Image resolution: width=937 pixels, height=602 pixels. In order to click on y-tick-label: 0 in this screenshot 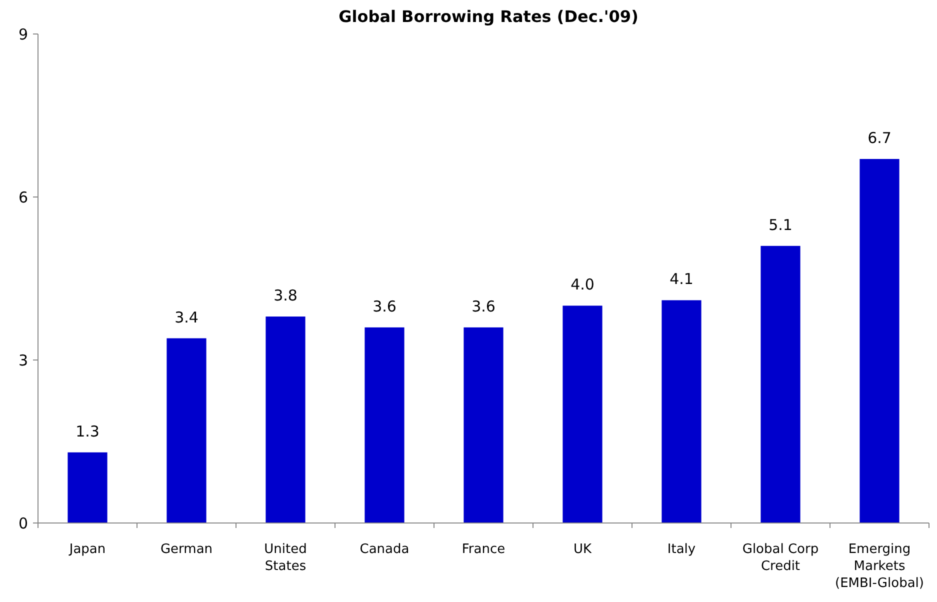, I will do `click(23, 523)`.